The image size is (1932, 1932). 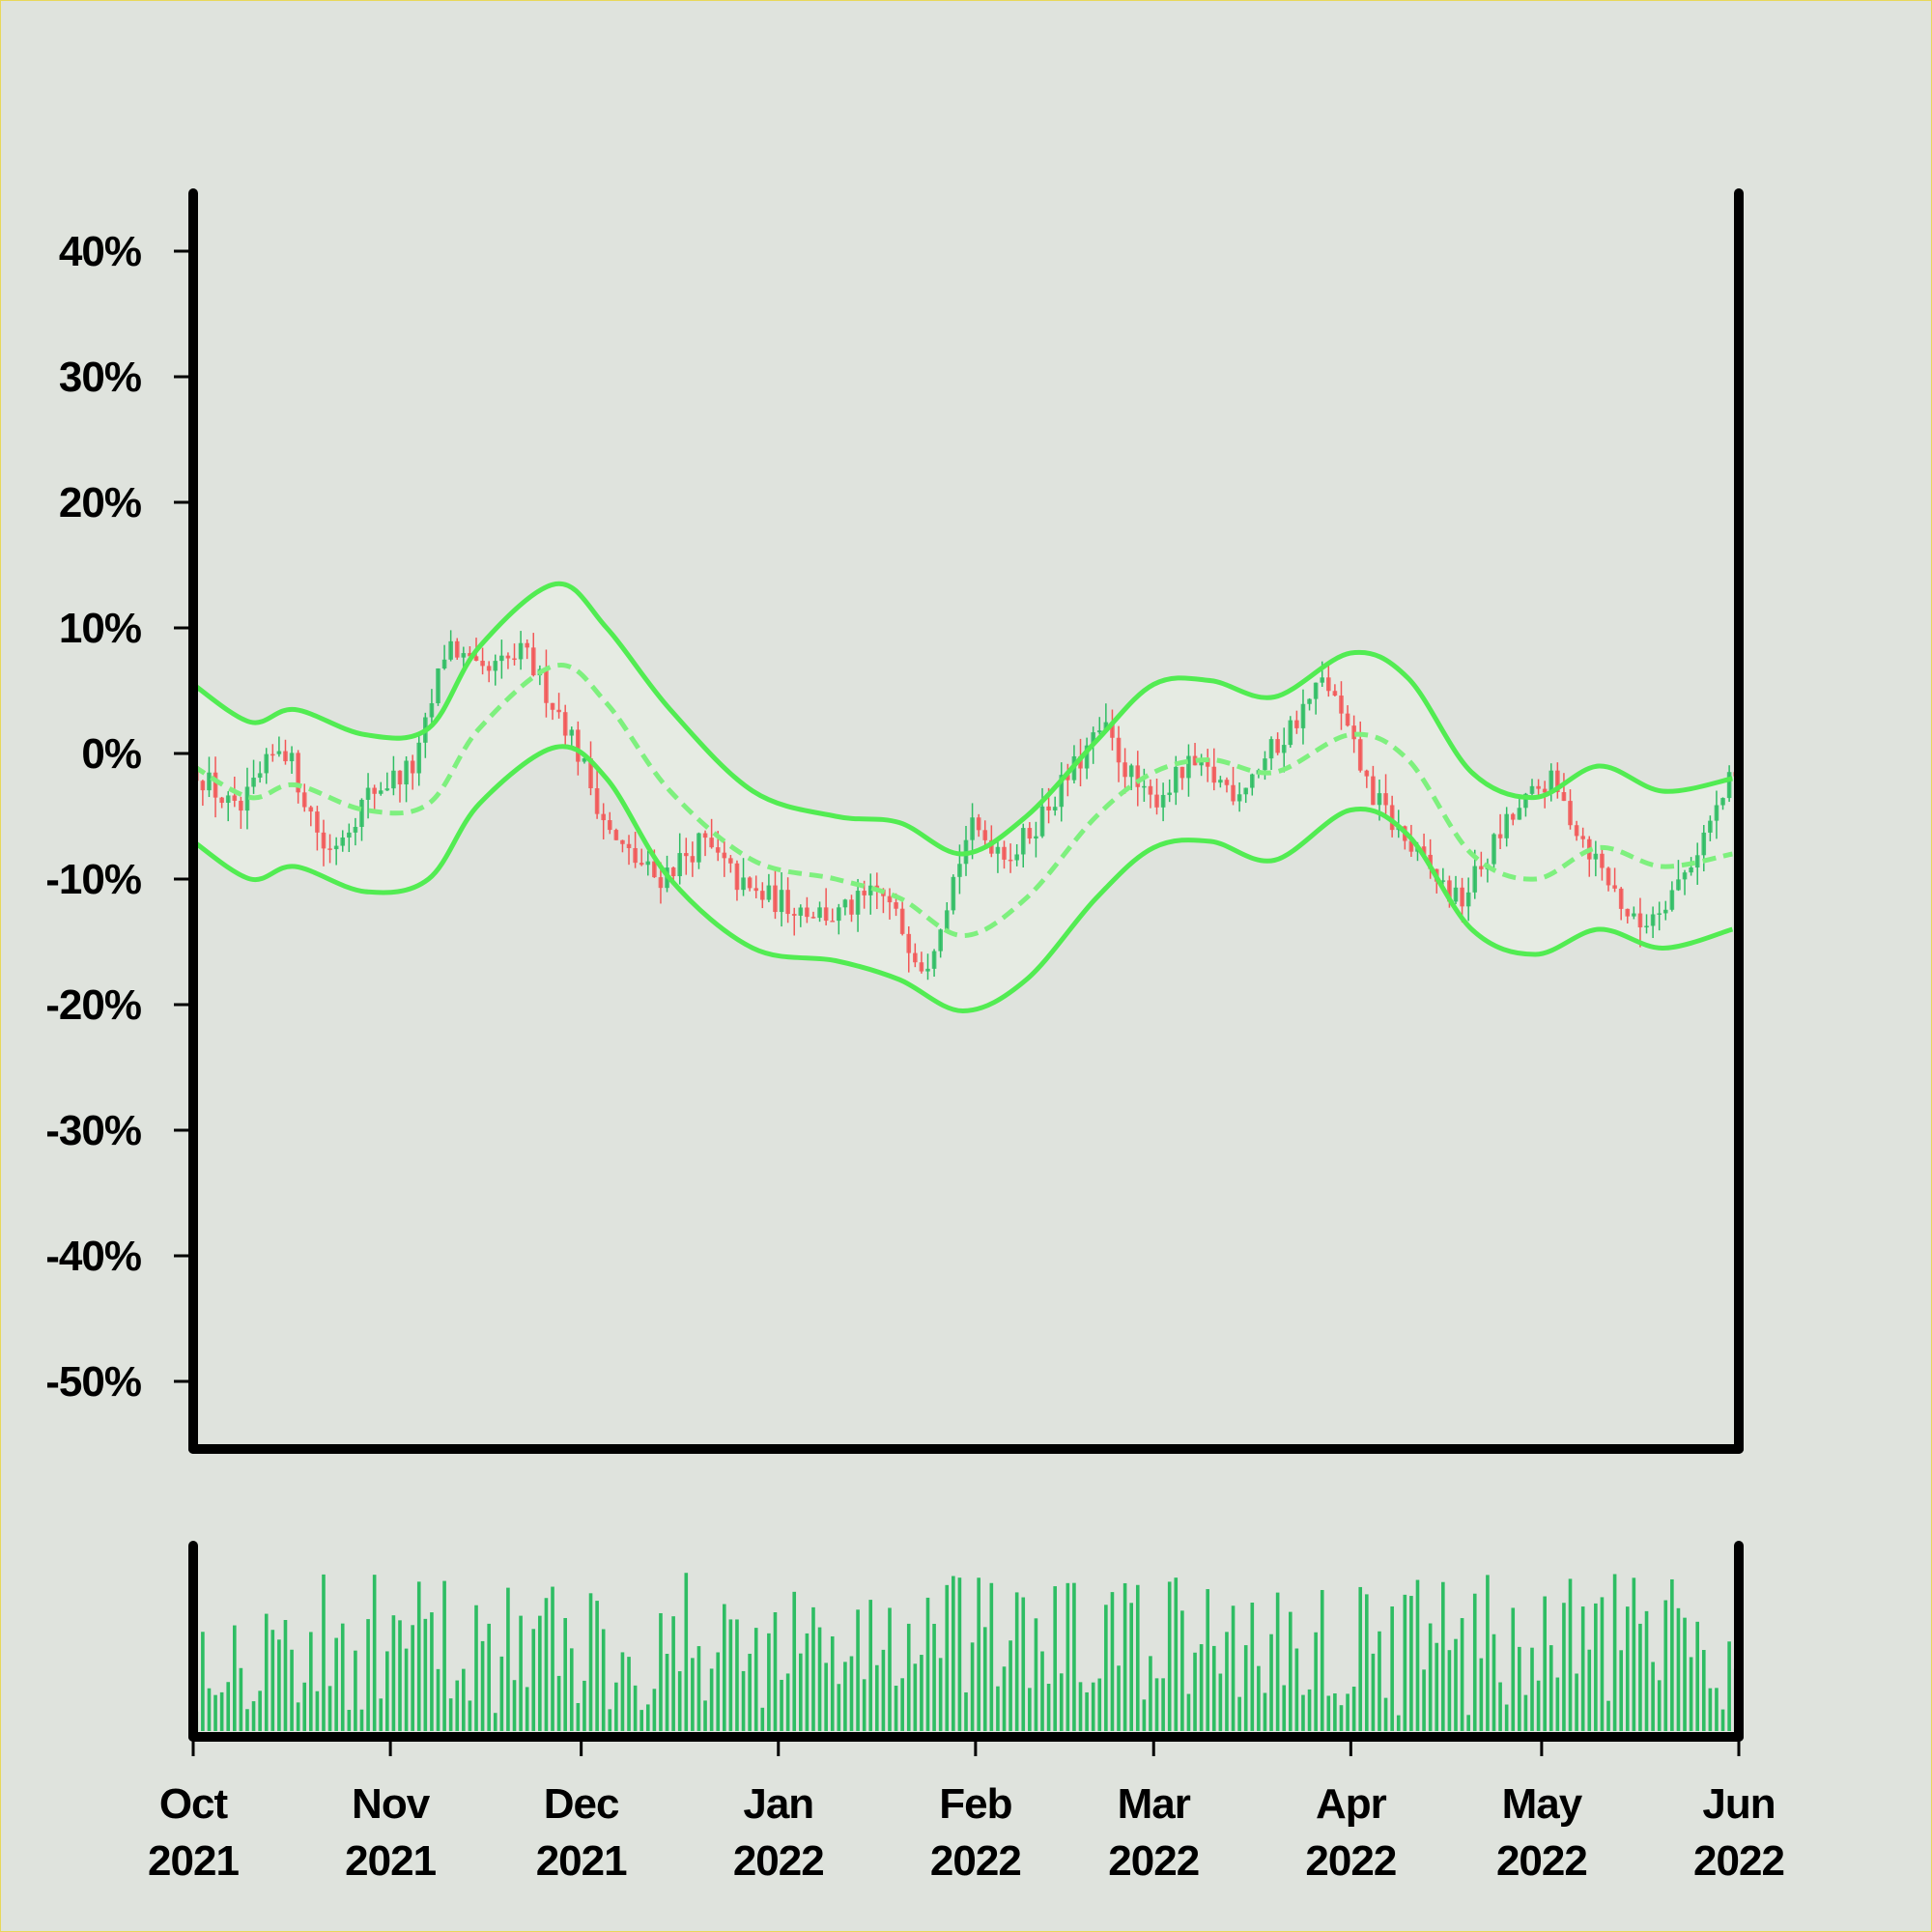 What do you see at coordinates (93, 879) in the screenshot?
I see `y-tick-label: -10%` at bounding box center [93, 879].